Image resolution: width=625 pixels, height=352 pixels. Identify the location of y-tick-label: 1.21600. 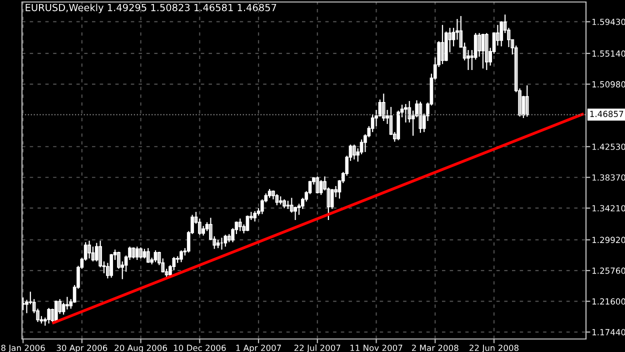
(608, 301).